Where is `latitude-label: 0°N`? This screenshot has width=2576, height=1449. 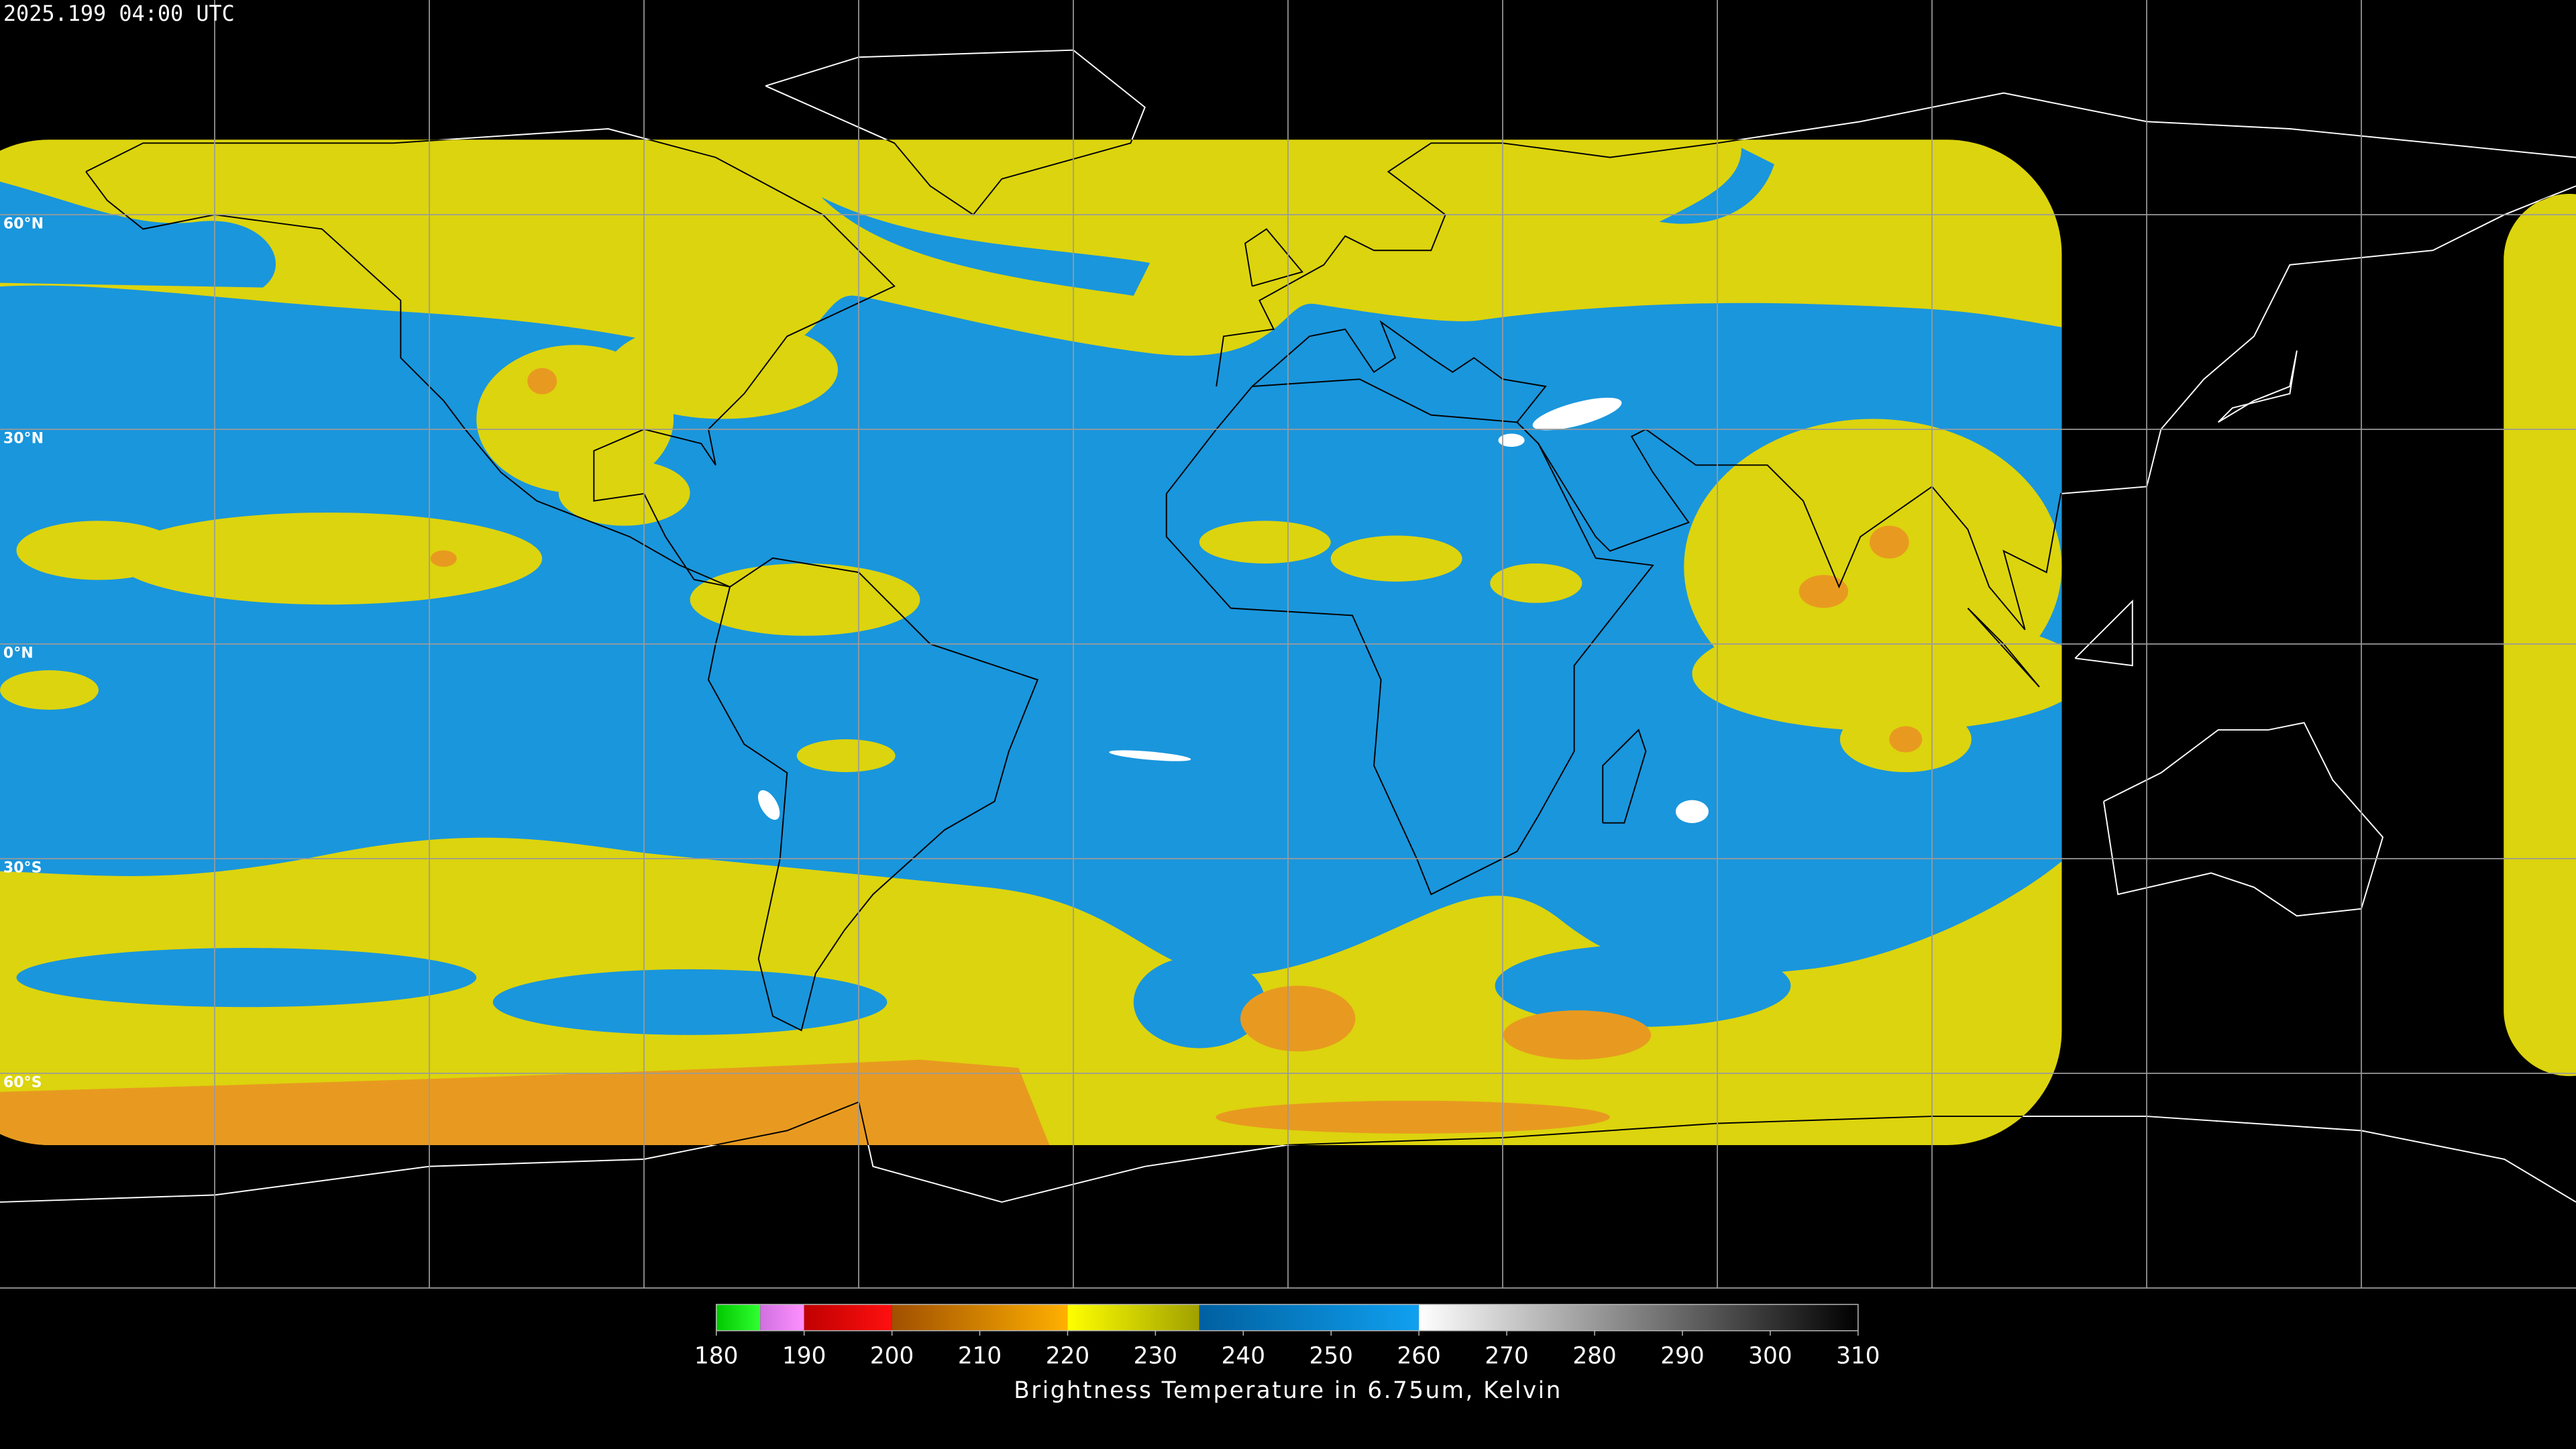 latitude-label: 0°N is located at coordinates (18, 653).